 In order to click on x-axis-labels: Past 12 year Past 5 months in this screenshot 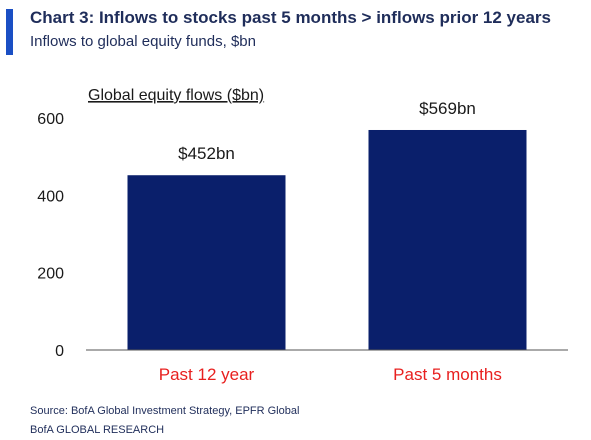, I will do `click(330, 374)`.